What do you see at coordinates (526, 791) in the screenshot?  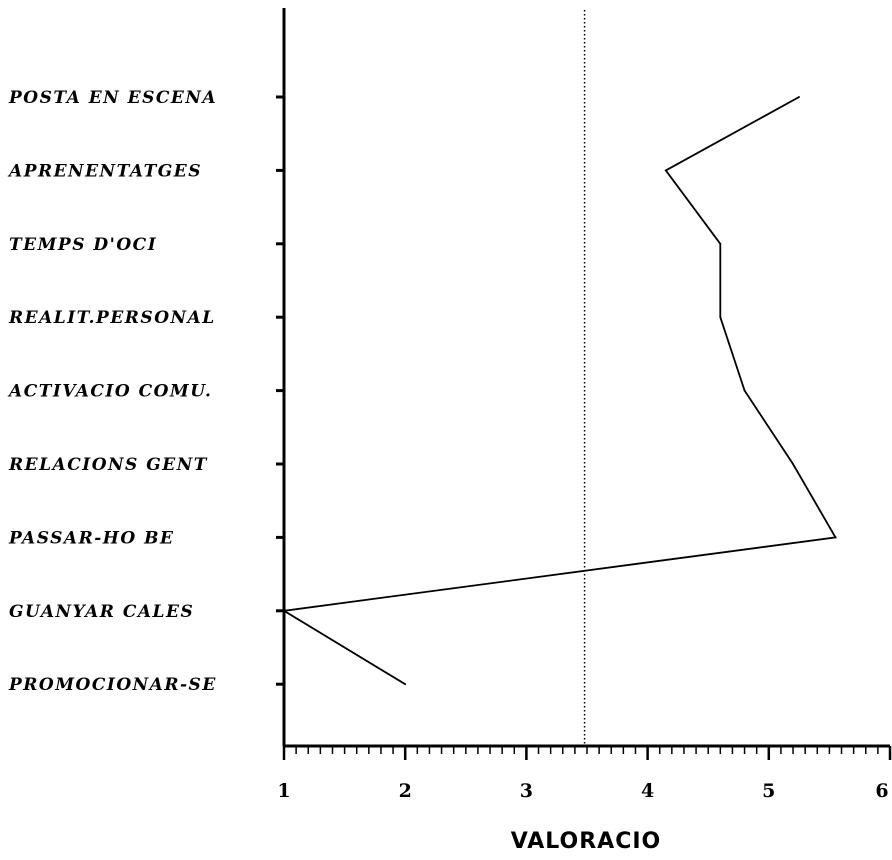 I see `x-tick-label: 3` at bounding box center [526, 791].